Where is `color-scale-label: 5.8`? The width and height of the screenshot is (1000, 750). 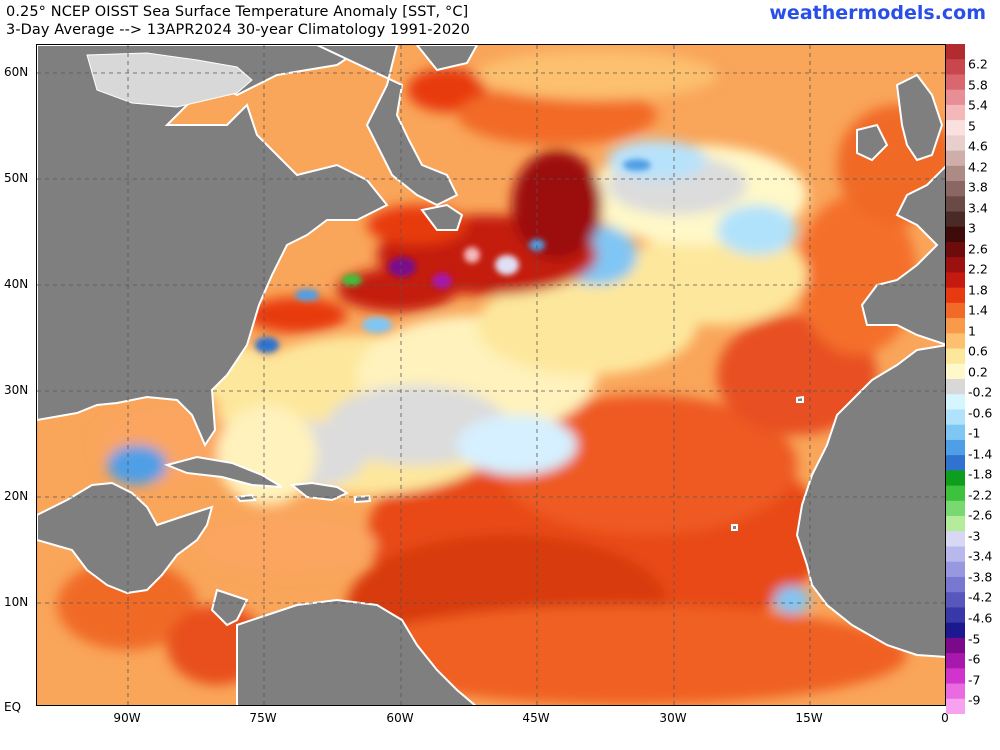 color-scale-label: 5.8 is located at coordinates (978, 84).